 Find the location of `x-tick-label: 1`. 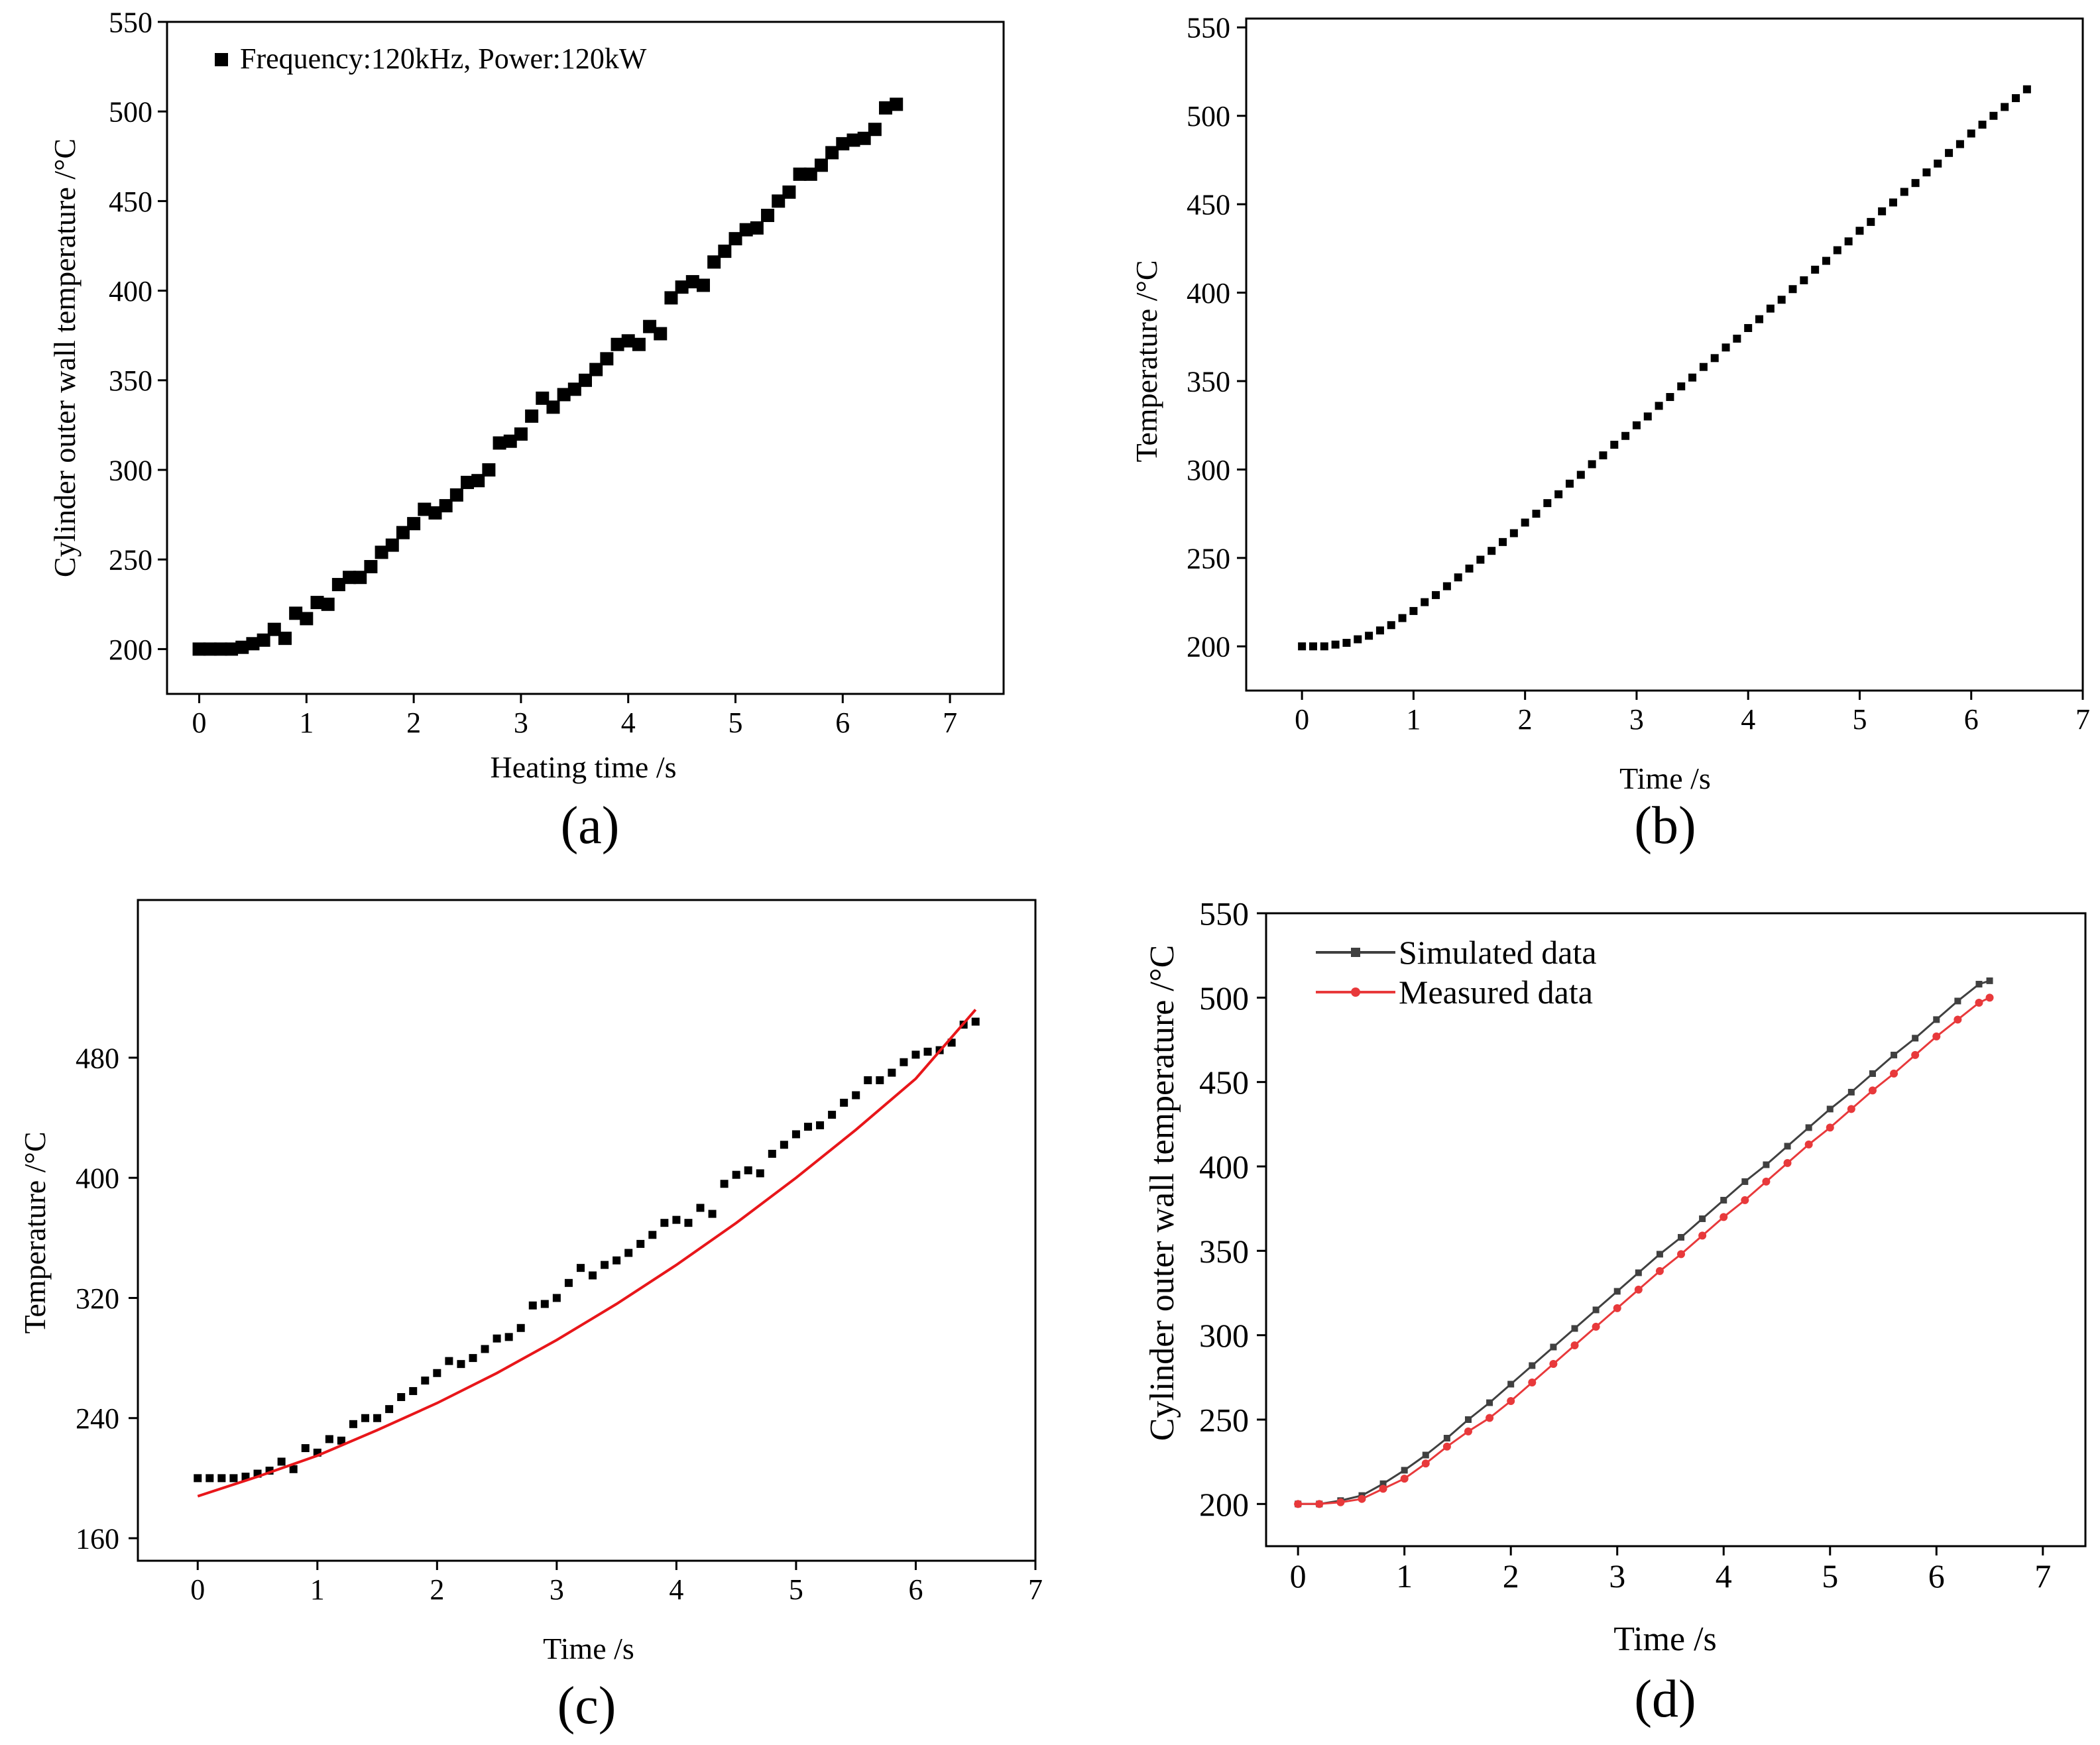

x-tick-label: 1 is located at coordinates (1404, 1576).